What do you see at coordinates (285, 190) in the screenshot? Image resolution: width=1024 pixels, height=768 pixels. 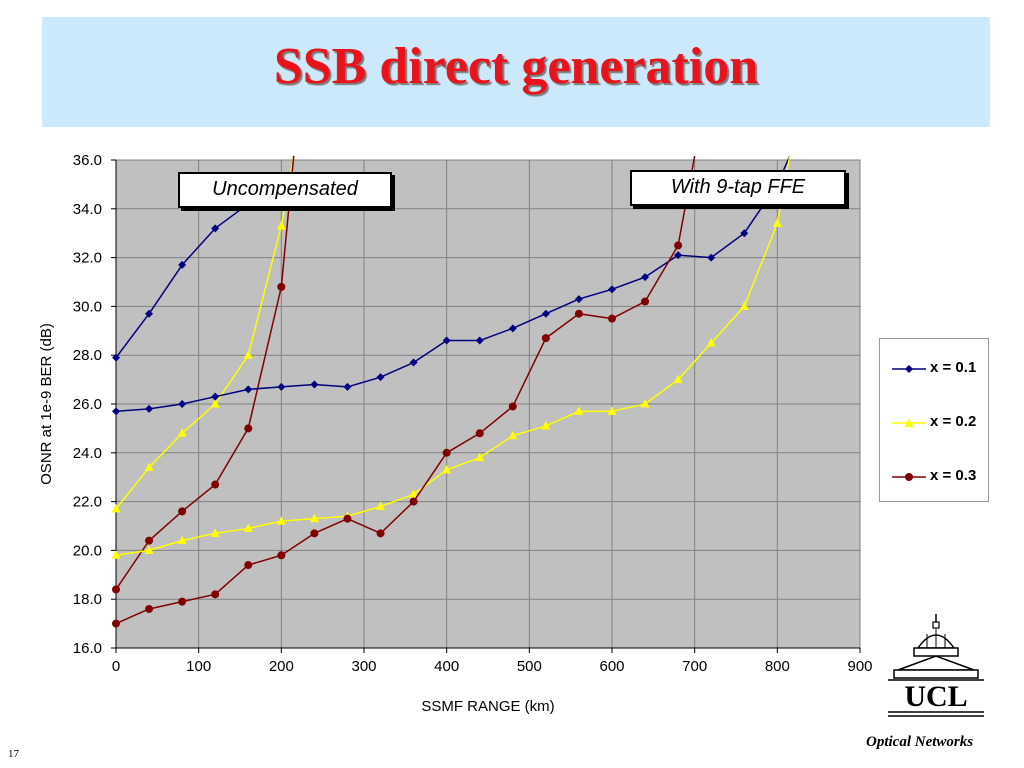 I see `annotation-uncompensated: Uncompensated` at bounding box center [285, 190].